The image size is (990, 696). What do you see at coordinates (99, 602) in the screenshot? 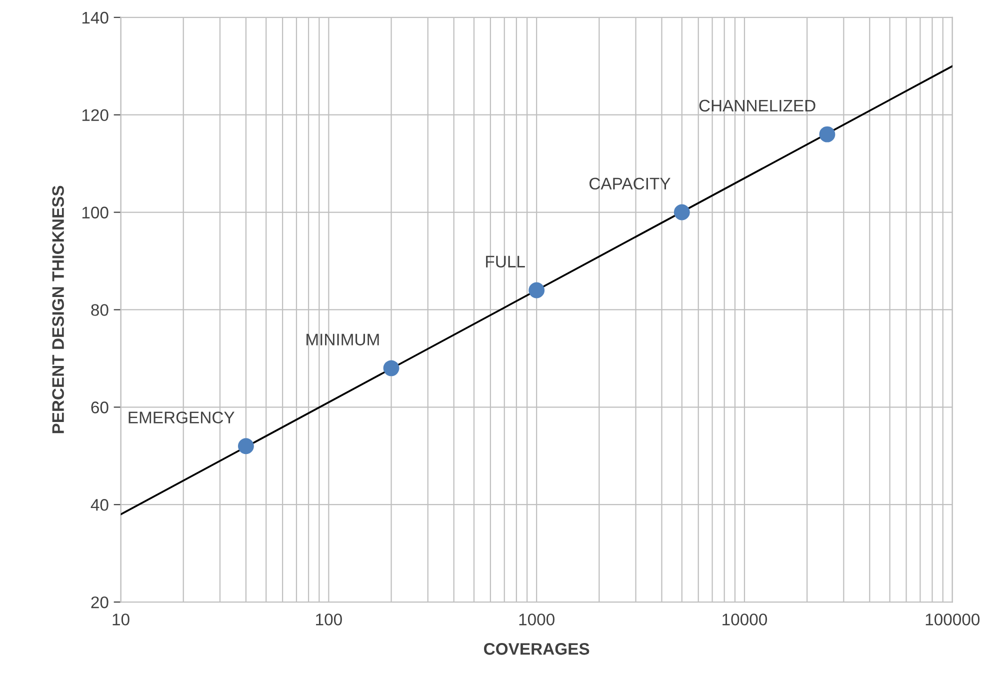
I see `y-tick-label: 20` at bounding box center [99, 602].